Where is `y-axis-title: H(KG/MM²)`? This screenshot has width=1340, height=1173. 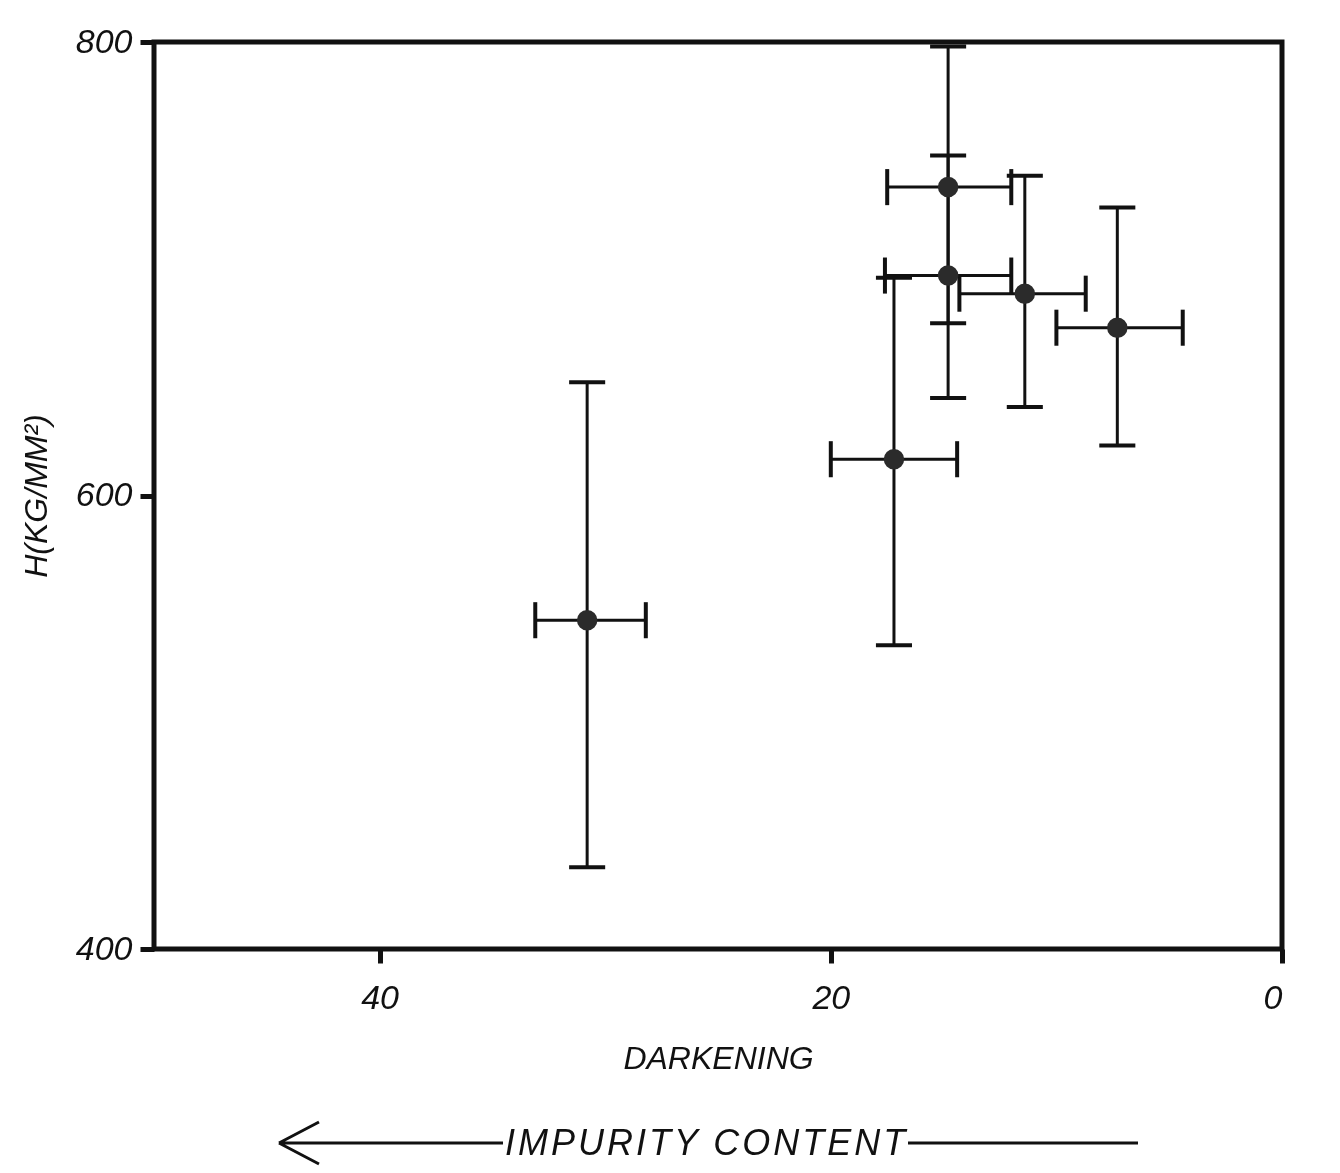 y-axis-title: H(KG/MM²) is located at coordinates (35, 496).